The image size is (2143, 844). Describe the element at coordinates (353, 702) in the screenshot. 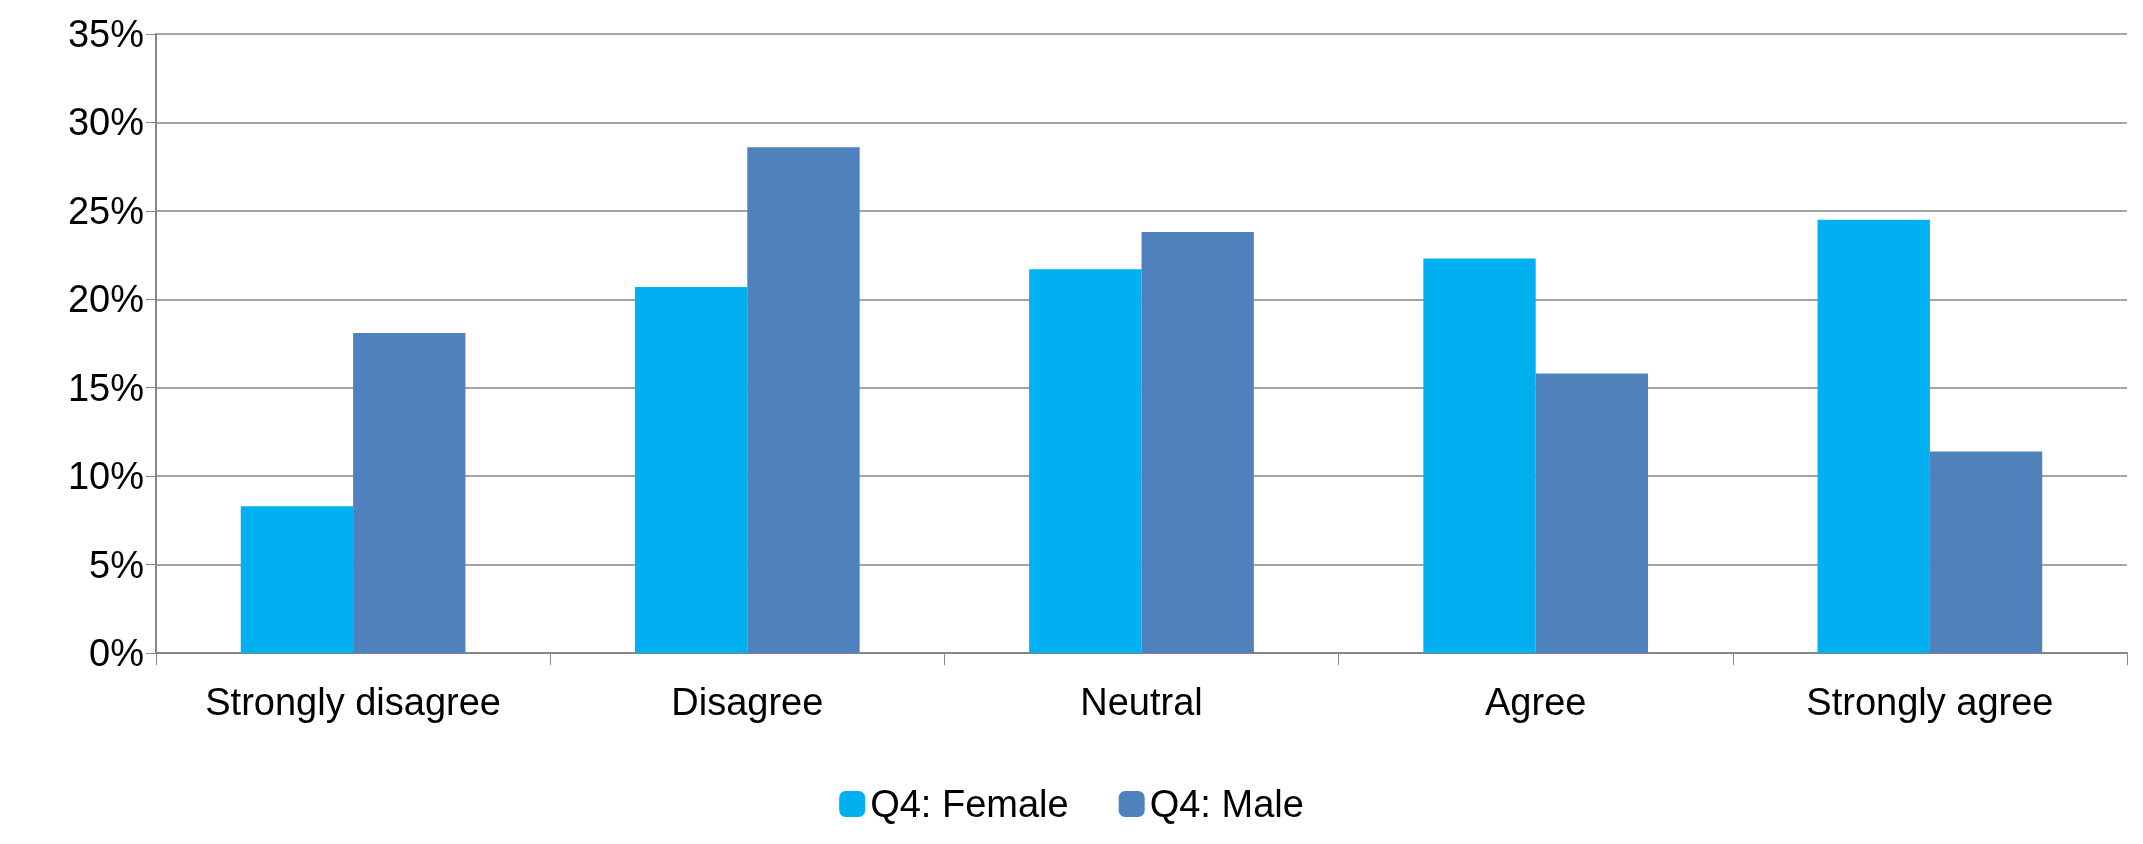

I see `x-tick-label: Strongly disagree` at that location.